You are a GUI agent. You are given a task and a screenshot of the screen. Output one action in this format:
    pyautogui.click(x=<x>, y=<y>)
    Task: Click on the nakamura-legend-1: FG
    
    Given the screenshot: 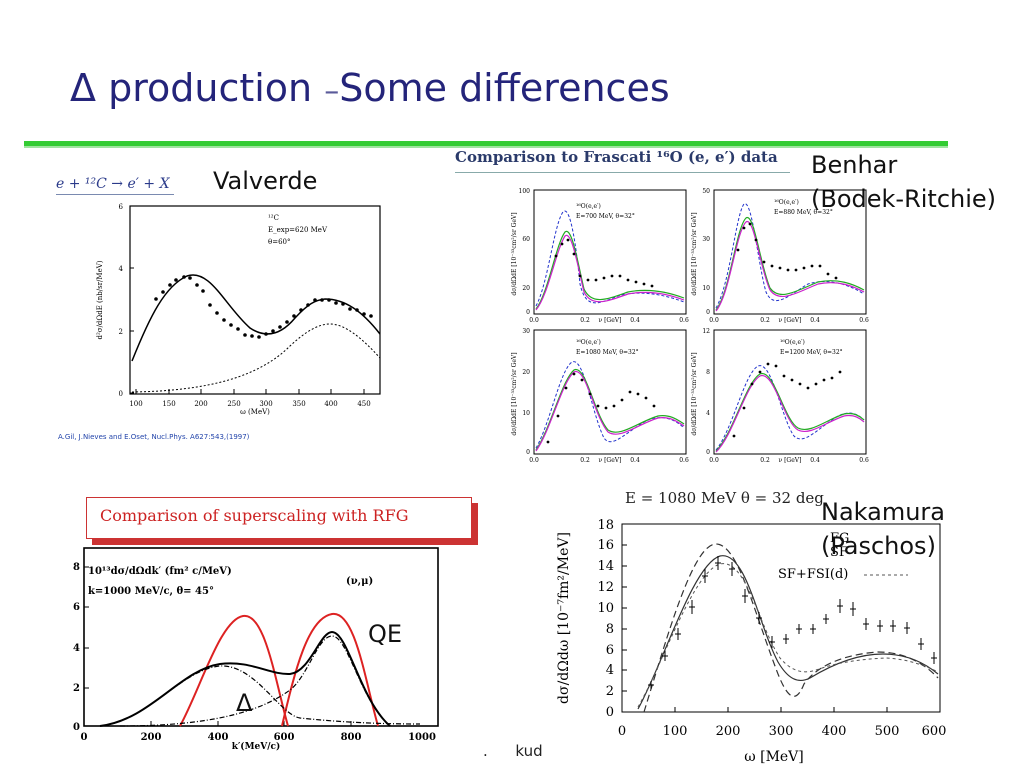 What is the action you would take?
    pyautogui.click(x=839, y=538)
    